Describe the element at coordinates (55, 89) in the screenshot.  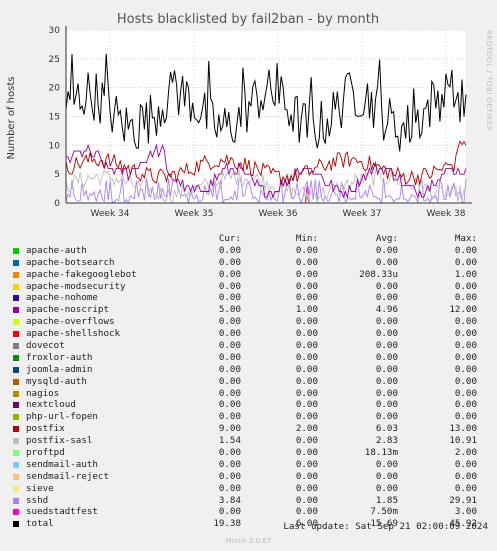
I see `y-tick-label: 20` at that location.